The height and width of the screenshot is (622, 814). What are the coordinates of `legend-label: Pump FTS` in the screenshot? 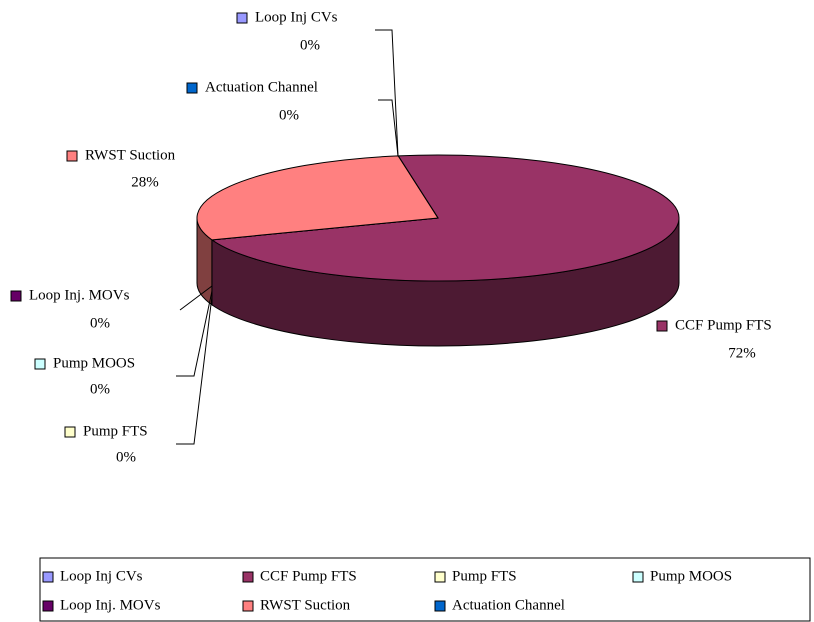 It's located at (484, 576).